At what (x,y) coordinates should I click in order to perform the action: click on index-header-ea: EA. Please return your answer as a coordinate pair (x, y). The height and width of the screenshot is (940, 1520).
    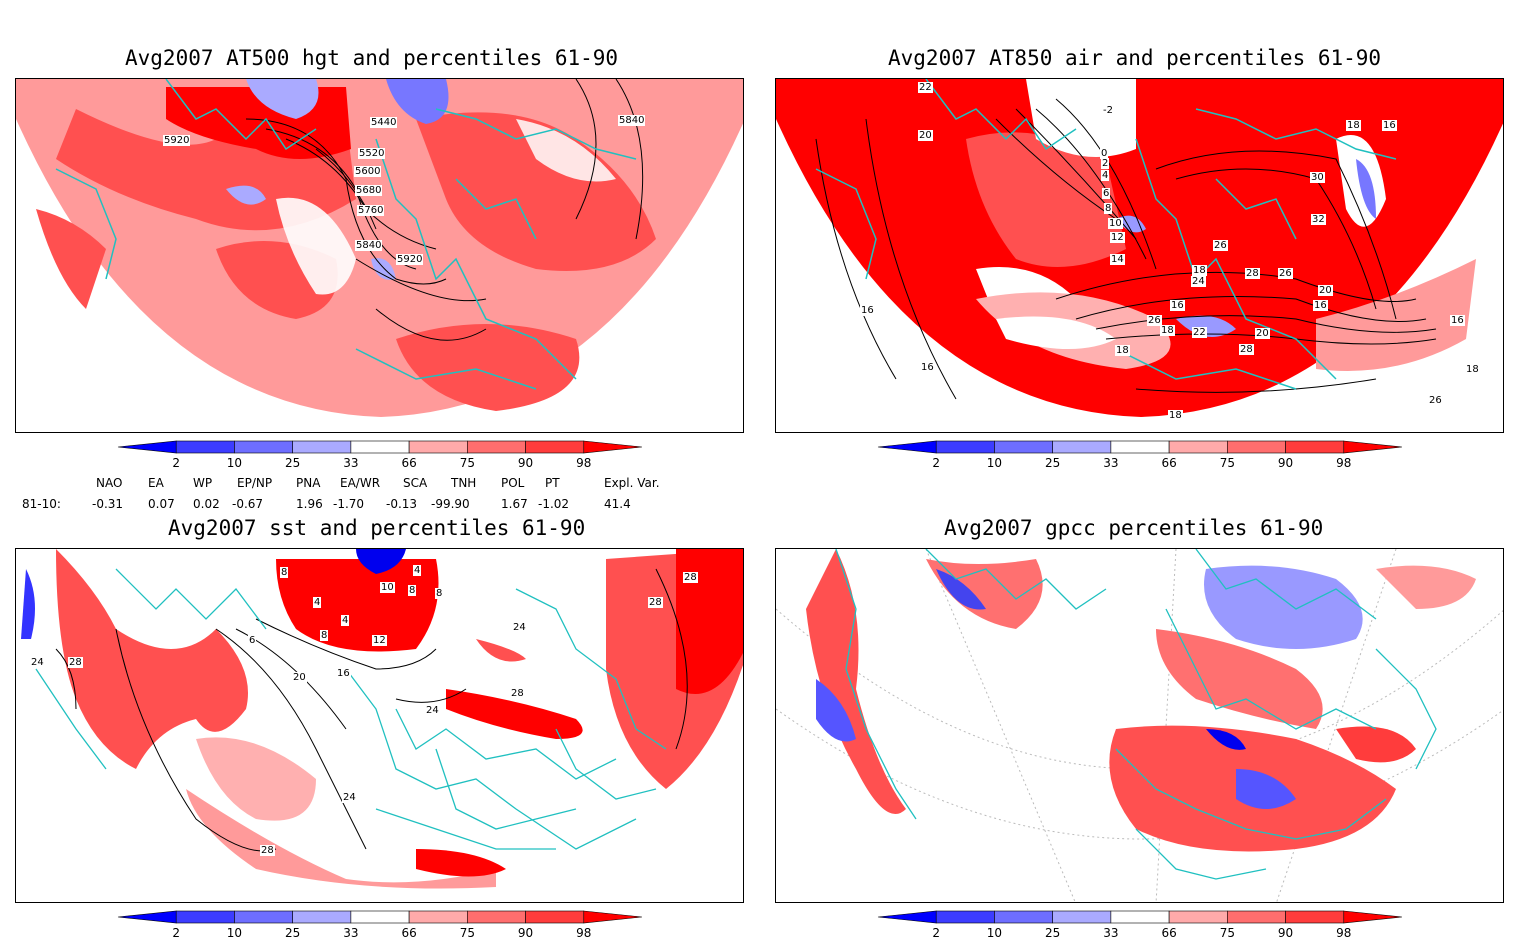
    Looking at the image, I should click on (156, 483).